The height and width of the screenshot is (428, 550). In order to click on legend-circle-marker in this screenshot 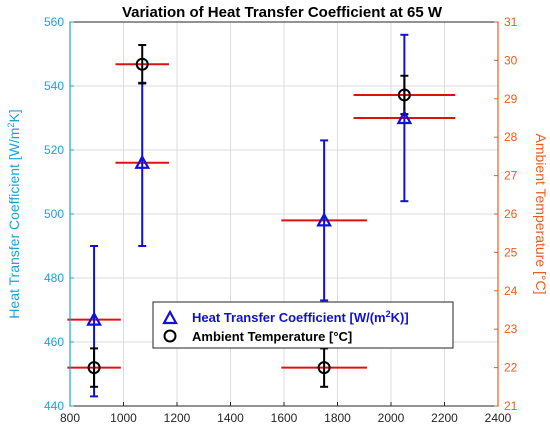, I will do `click(170, 336)`.